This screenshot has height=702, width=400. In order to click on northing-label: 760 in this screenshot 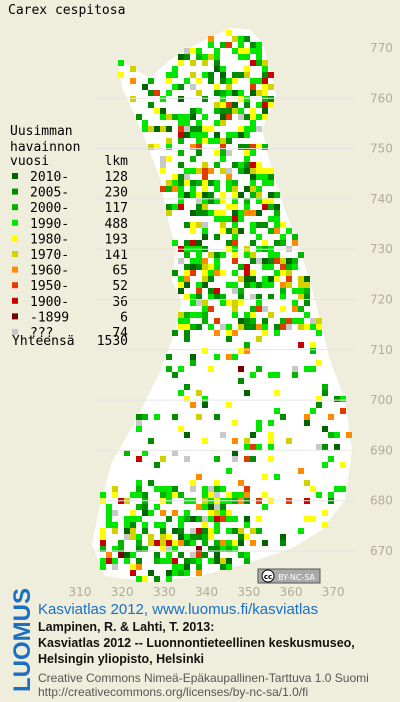, I will do `click(381, 98)`.